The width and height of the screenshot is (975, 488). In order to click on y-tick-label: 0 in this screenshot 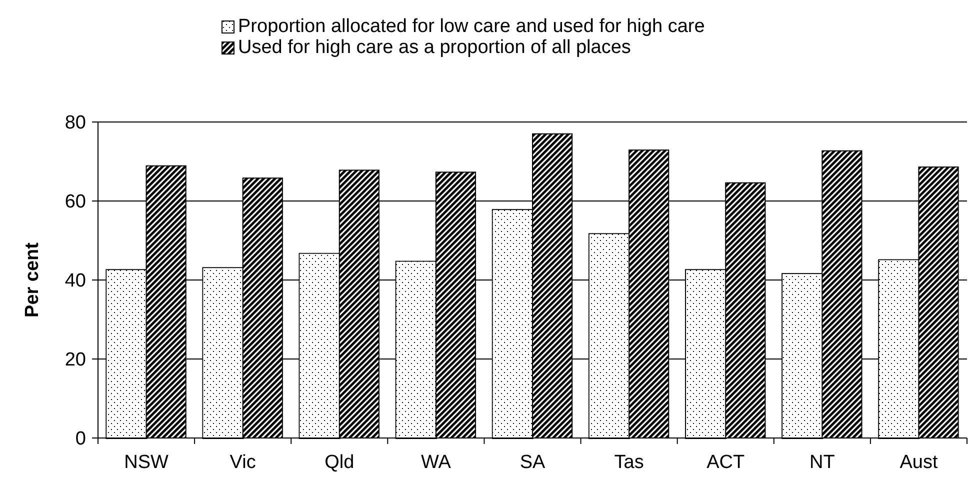, I will do `click(80, 439)`.